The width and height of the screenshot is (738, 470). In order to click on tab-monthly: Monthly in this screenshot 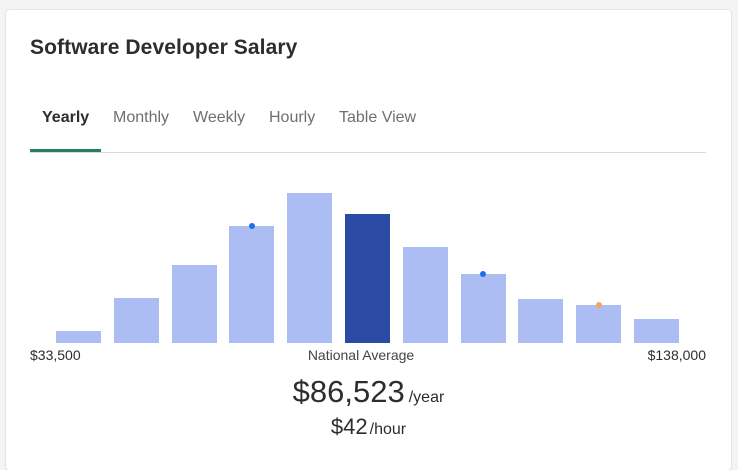, I will do `click(141, 117)`.